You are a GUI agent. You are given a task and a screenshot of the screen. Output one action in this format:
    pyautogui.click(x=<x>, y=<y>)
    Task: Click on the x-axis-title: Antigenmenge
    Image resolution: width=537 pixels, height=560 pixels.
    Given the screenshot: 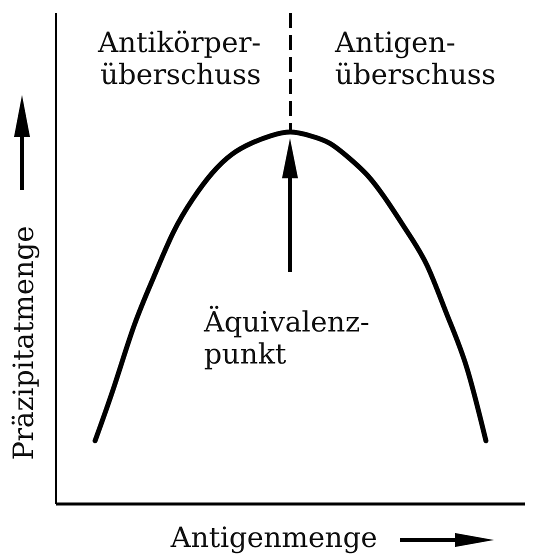 What is the action you would take?
    pyautogui.click(x=274, y=537)
    